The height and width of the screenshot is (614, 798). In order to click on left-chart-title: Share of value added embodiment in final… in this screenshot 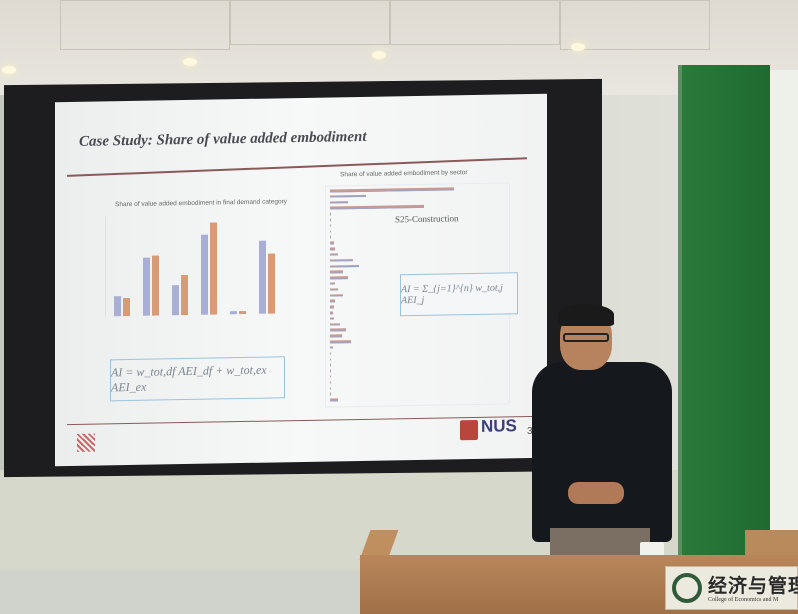, I will do `click(201, 203)`.